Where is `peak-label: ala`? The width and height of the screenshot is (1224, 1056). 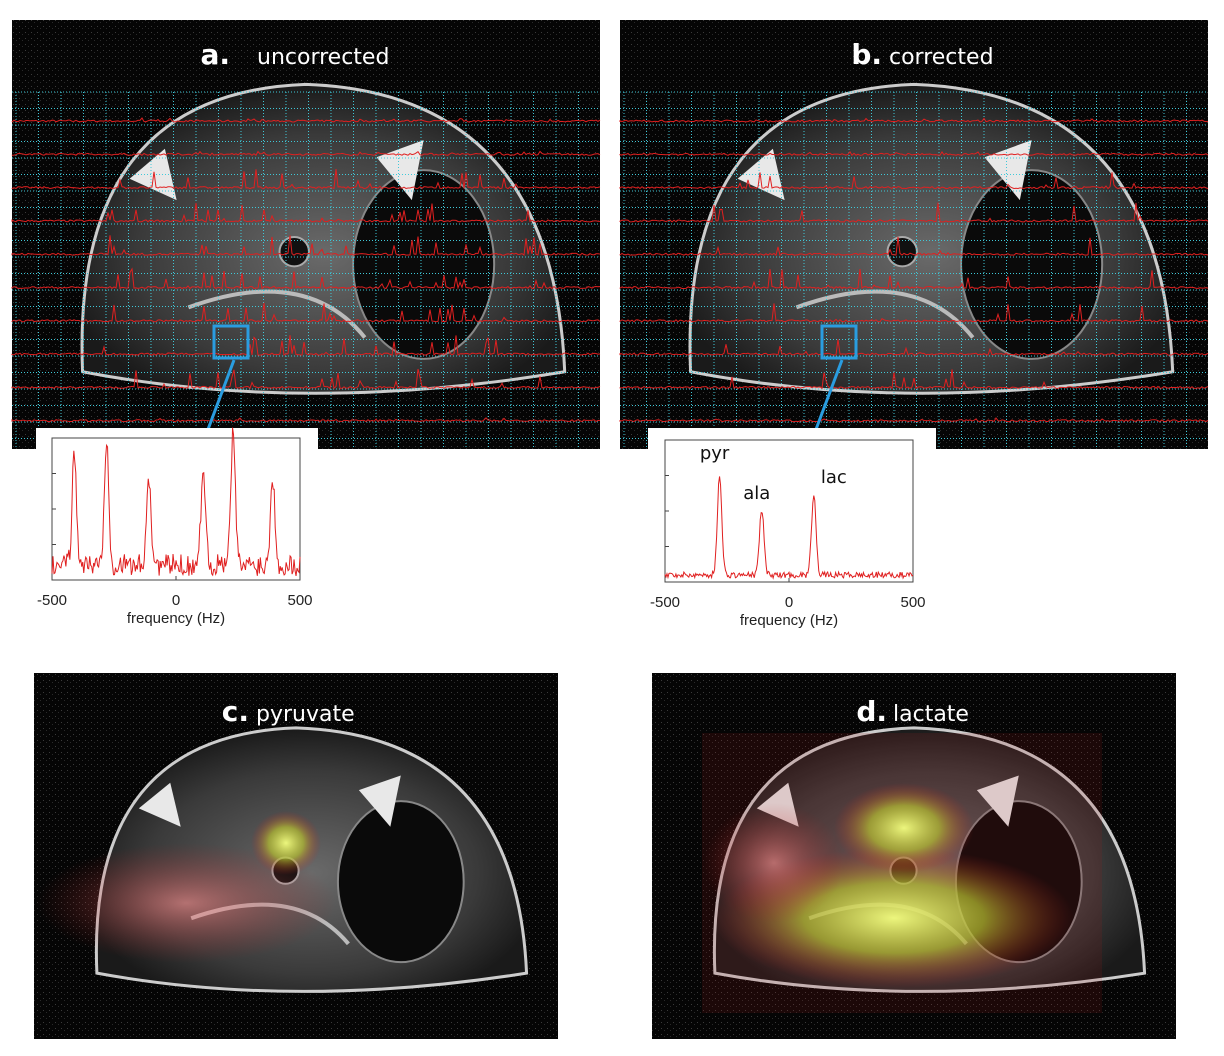 peak-label: ala is located at coordinates (756, 493).